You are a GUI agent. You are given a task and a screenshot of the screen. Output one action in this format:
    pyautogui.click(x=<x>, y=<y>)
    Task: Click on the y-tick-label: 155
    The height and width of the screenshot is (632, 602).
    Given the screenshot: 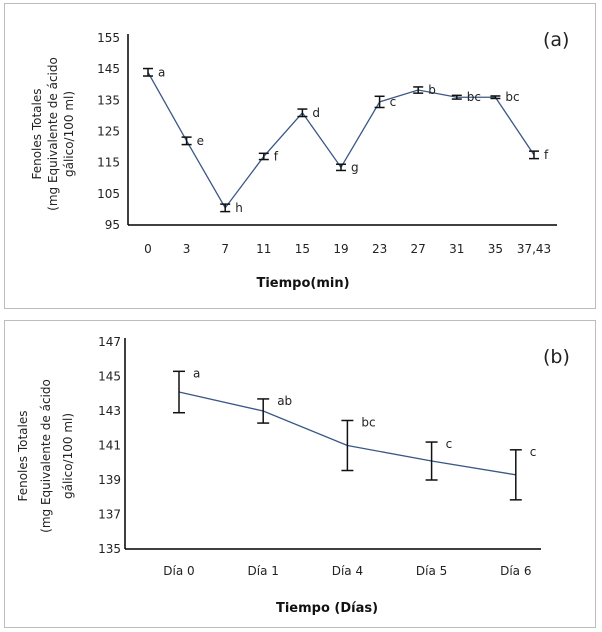 What is the action you would take?
    pyautogui.click(x=108, y=38)
    